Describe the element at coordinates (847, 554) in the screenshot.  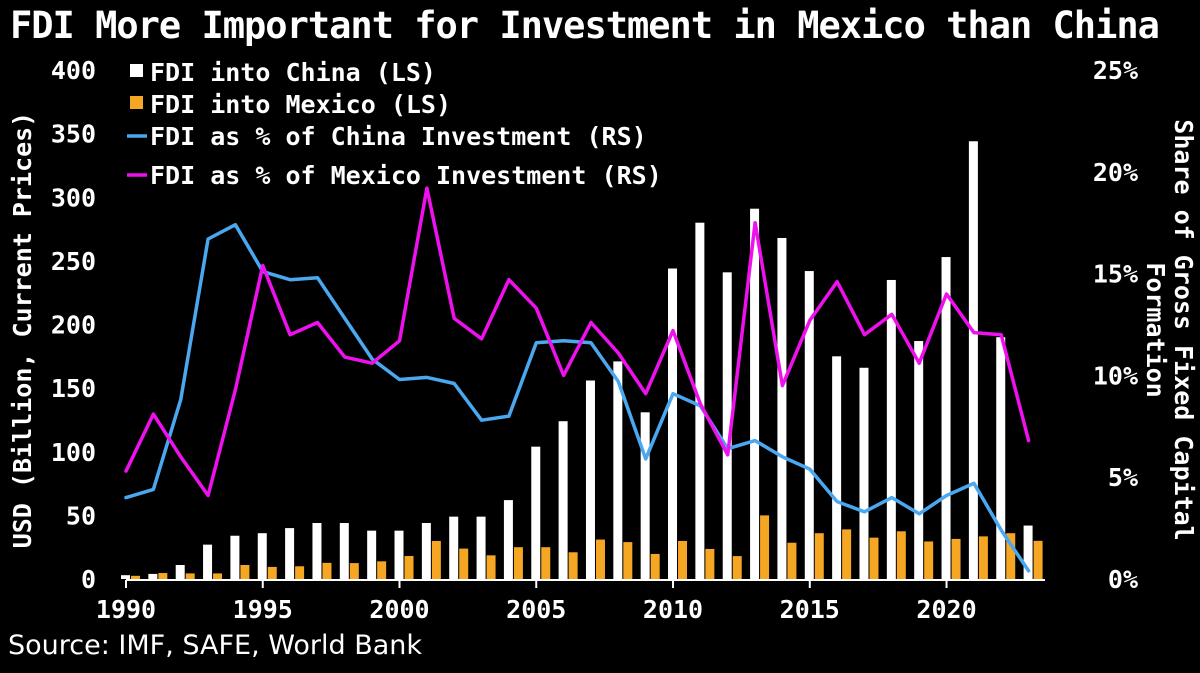
I see `bar-mexico-2016` at that location.